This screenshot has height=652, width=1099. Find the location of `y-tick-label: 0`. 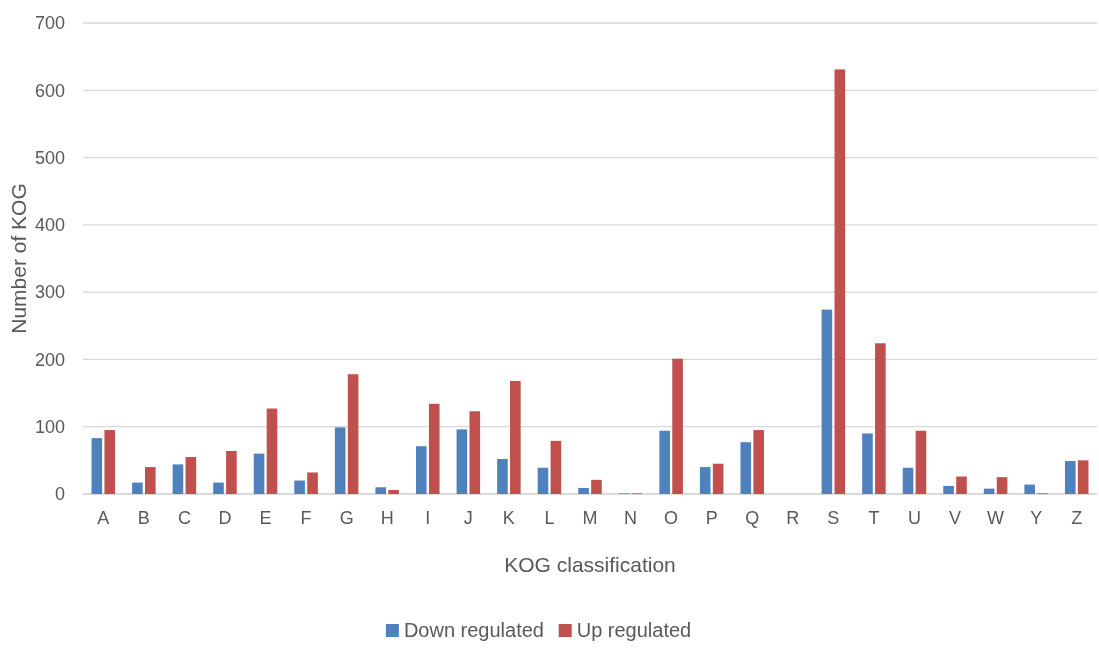

y-tick-label: 0 is located at coordinates (59, 494).